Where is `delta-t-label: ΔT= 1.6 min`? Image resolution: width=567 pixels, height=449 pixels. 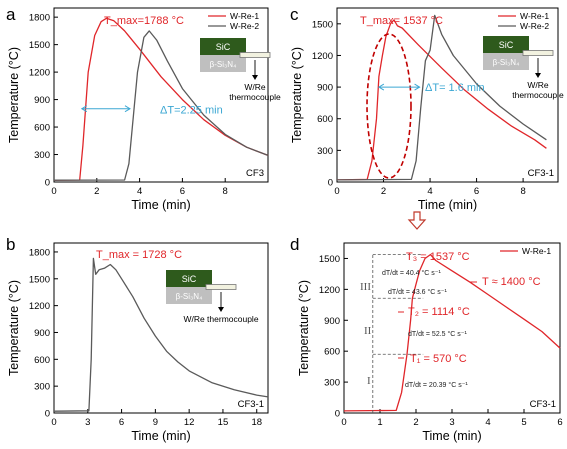
delta-t-label: ΔT= 1.6 min is located at coordinates (455, 88).